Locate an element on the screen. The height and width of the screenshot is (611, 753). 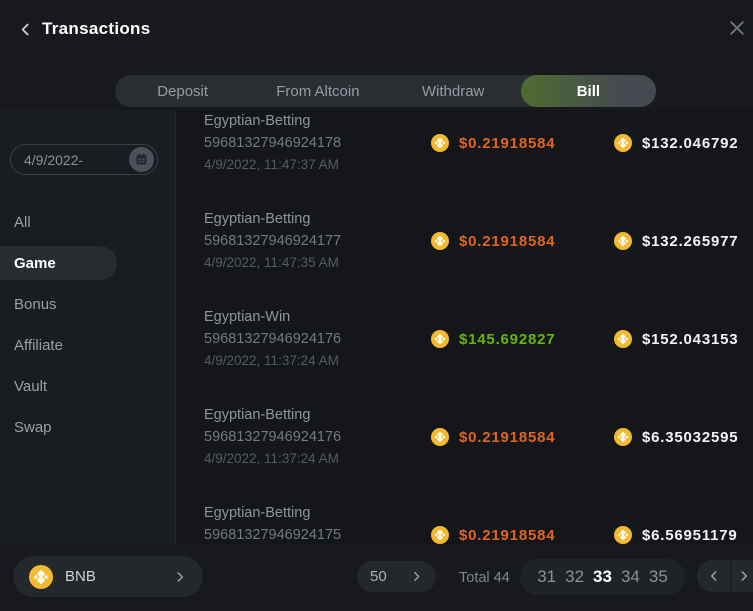
transaction-balance: $6.56951179 is located at coordinates (676, 534).